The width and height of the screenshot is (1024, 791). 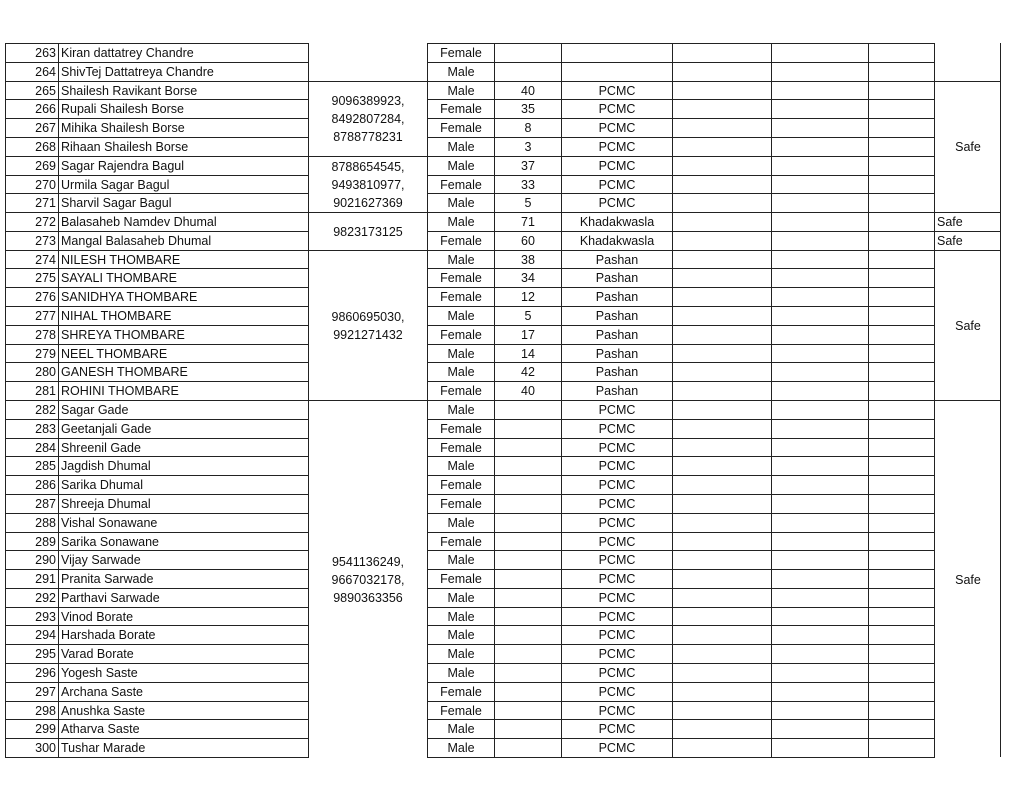 What do you see at coordinates (183, 598) in the screenshot?
I see `row-name: Parthavi Sarwade` at bounding box center [183, 598].